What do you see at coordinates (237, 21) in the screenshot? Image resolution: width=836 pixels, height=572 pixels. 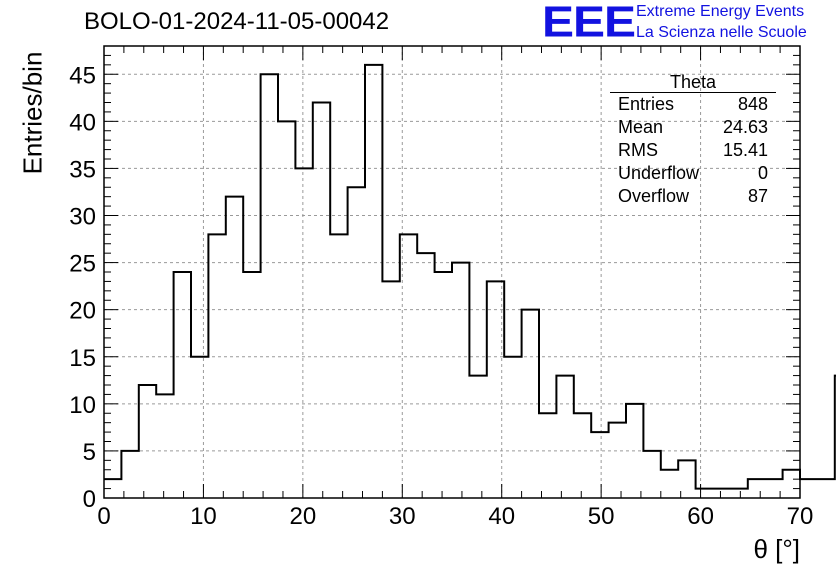 I see `chart-title: BOLO-01-2024-11-05-00042` at bounding box center [237, 21].